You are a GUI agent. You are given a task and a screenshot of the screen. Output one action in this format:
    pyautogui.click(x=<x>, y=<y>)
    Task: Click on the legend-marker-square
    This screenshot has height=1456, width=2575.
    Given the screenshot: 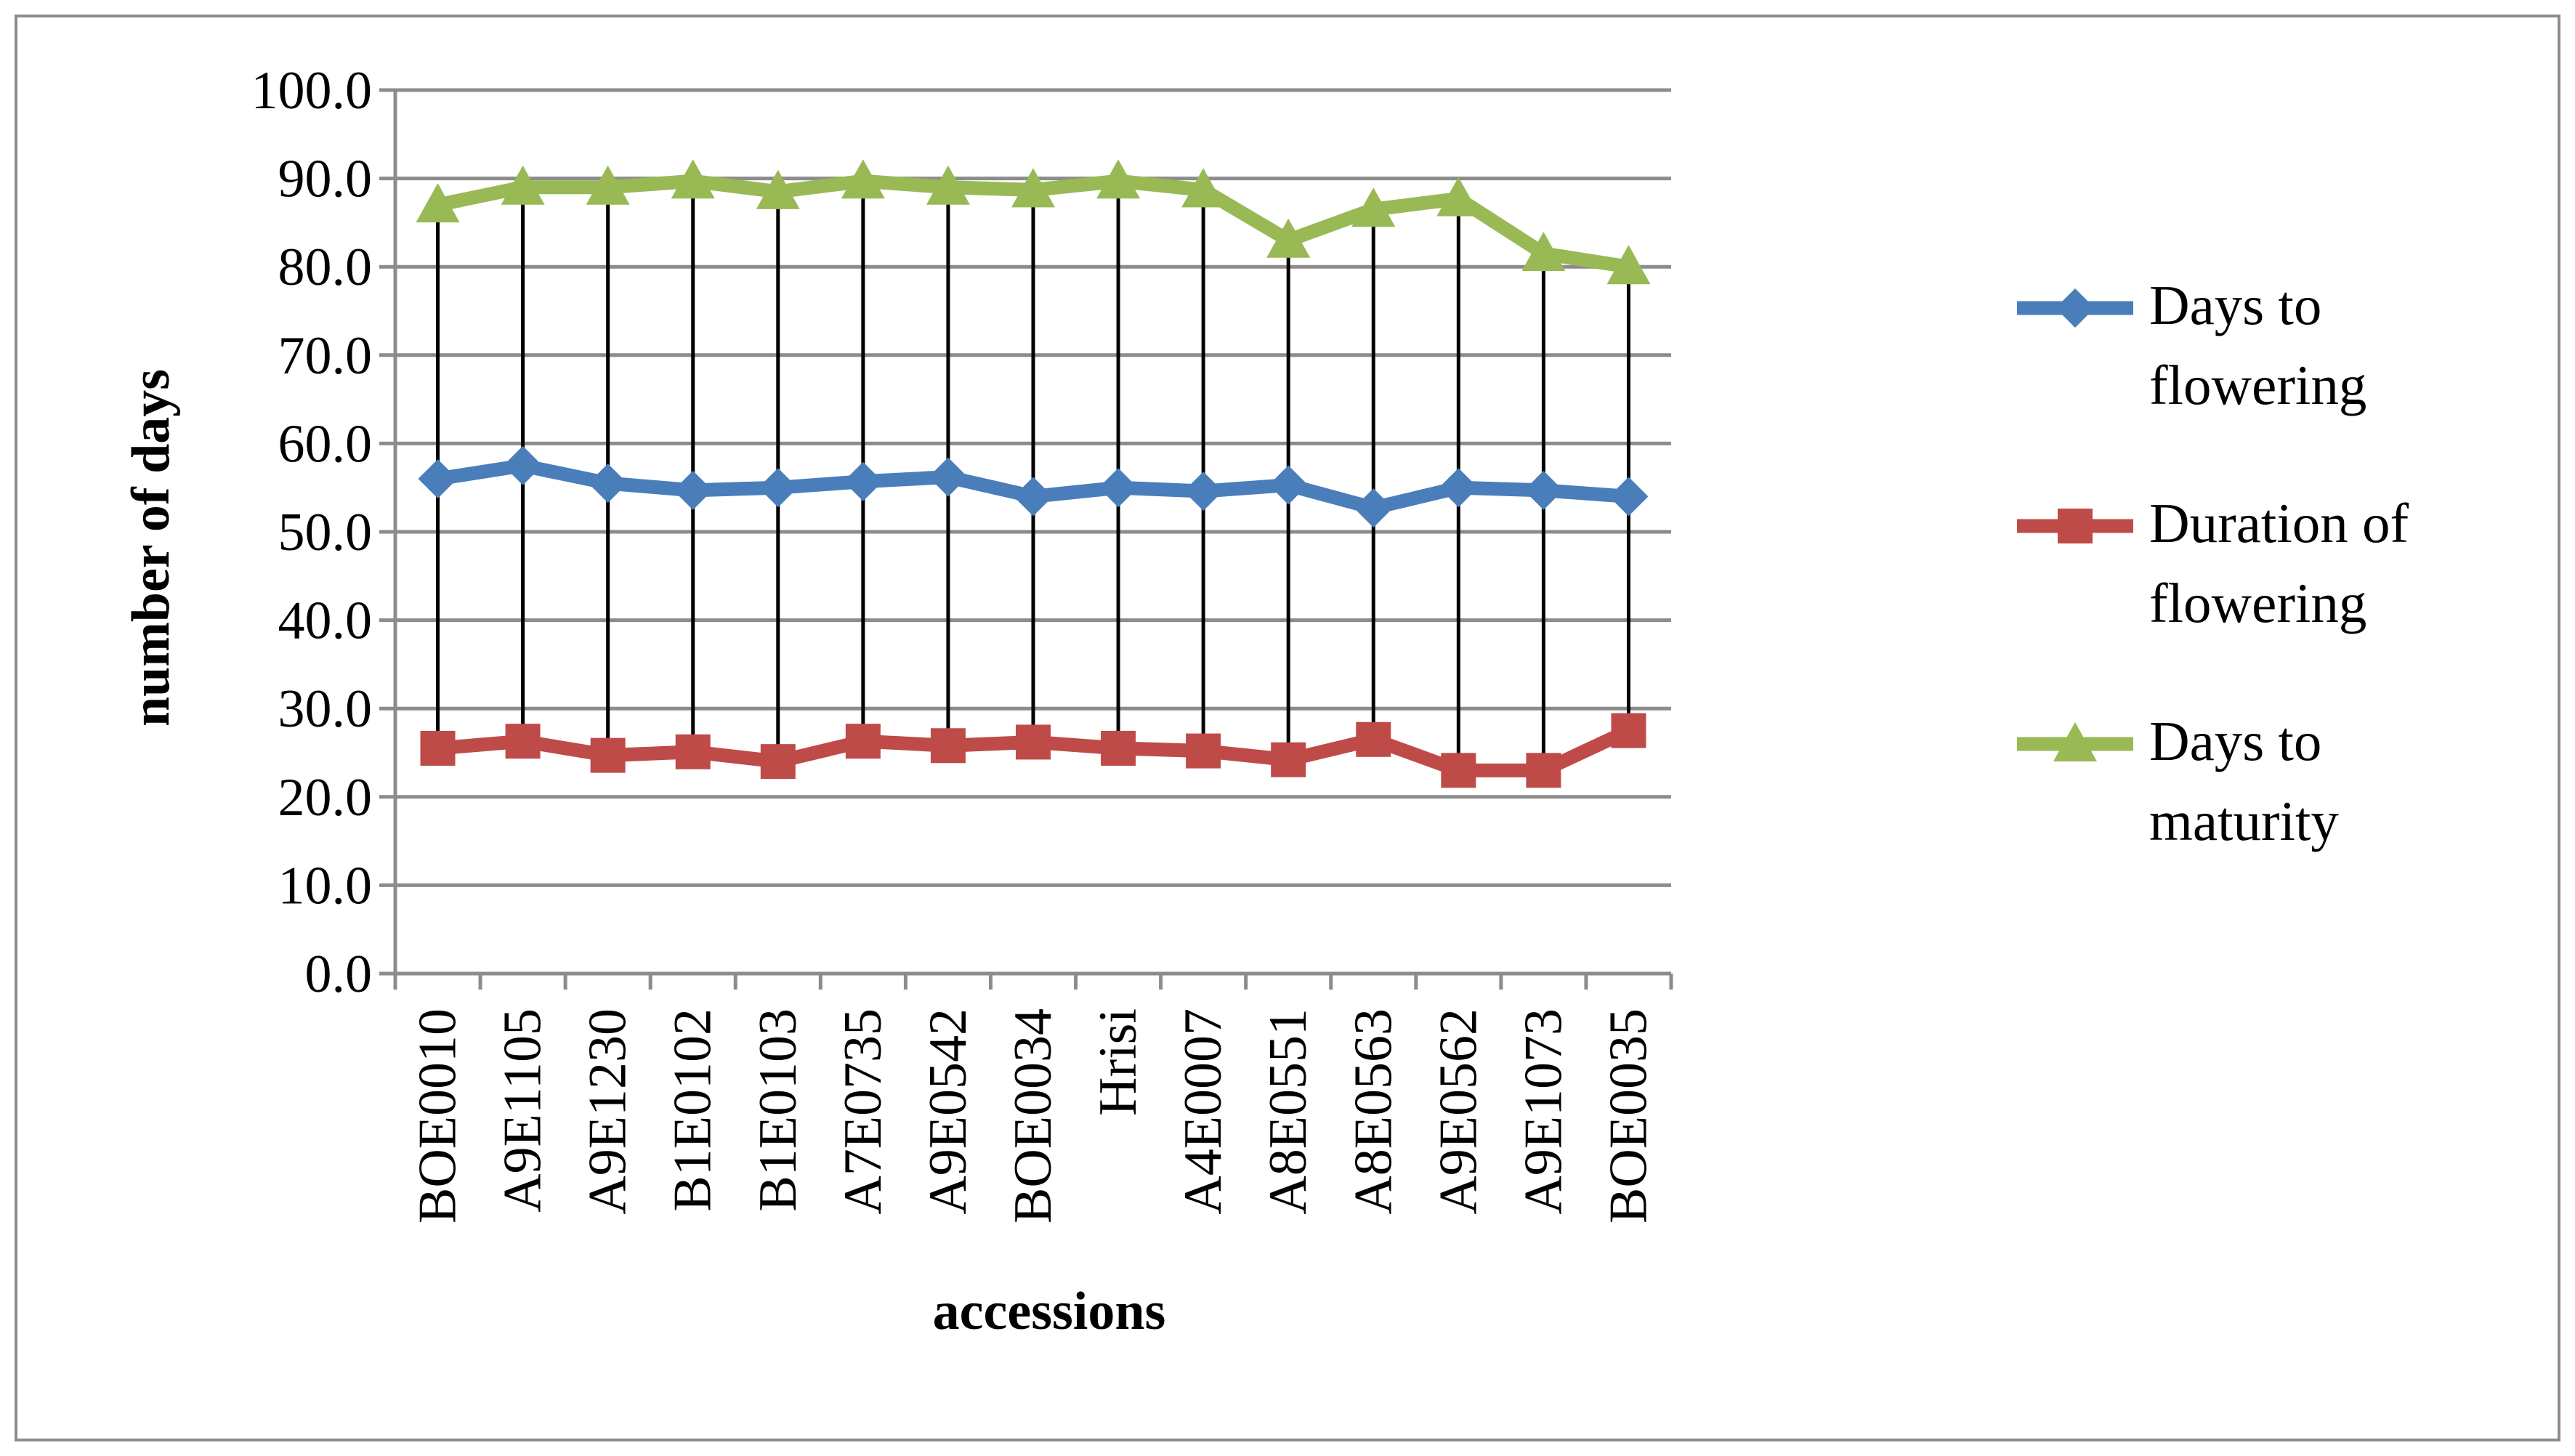 What is the action you would take?
    pyautogui.click(x=2075, y=526)
    